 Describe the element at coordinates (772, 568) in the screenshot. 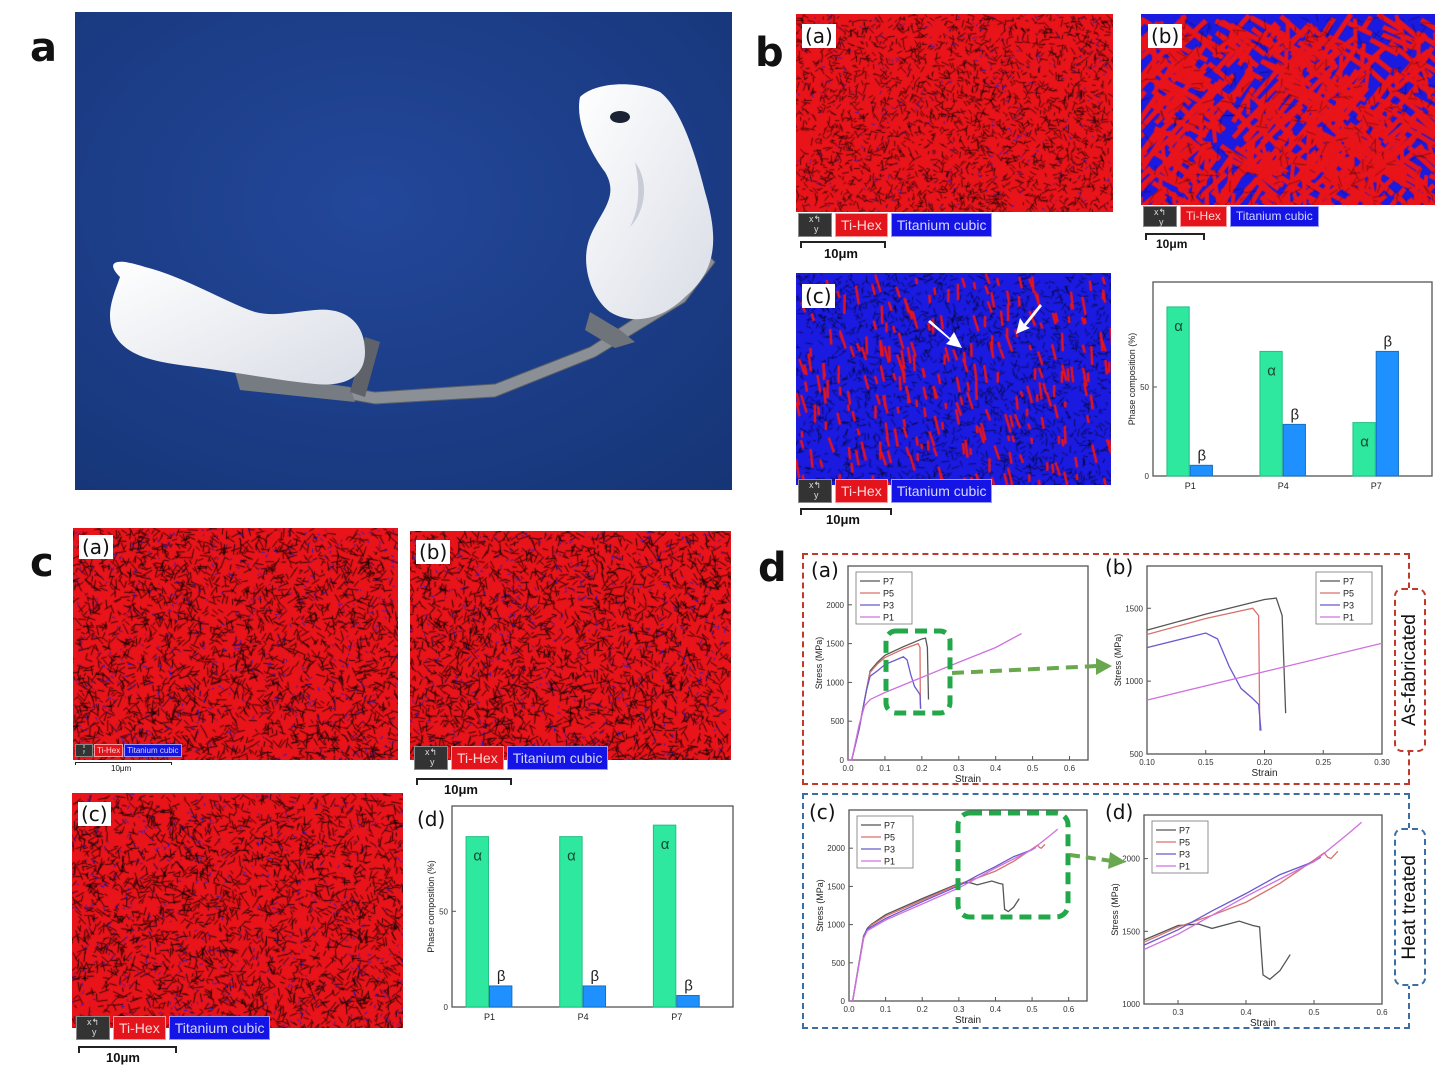

I see `panel-letter-d: d` at that location.